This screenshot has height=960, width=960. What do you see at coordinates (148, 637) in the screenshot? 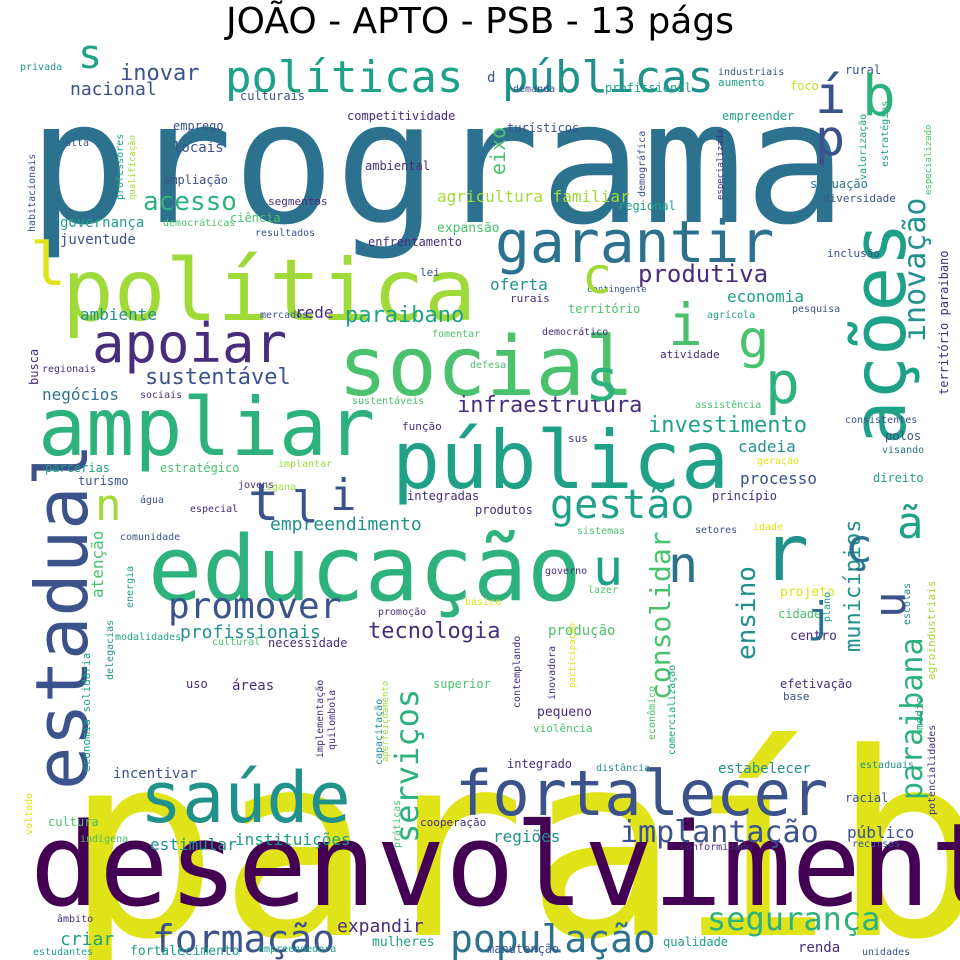
I see `cloud-word: modalidades` at bounding box center [148, 637].